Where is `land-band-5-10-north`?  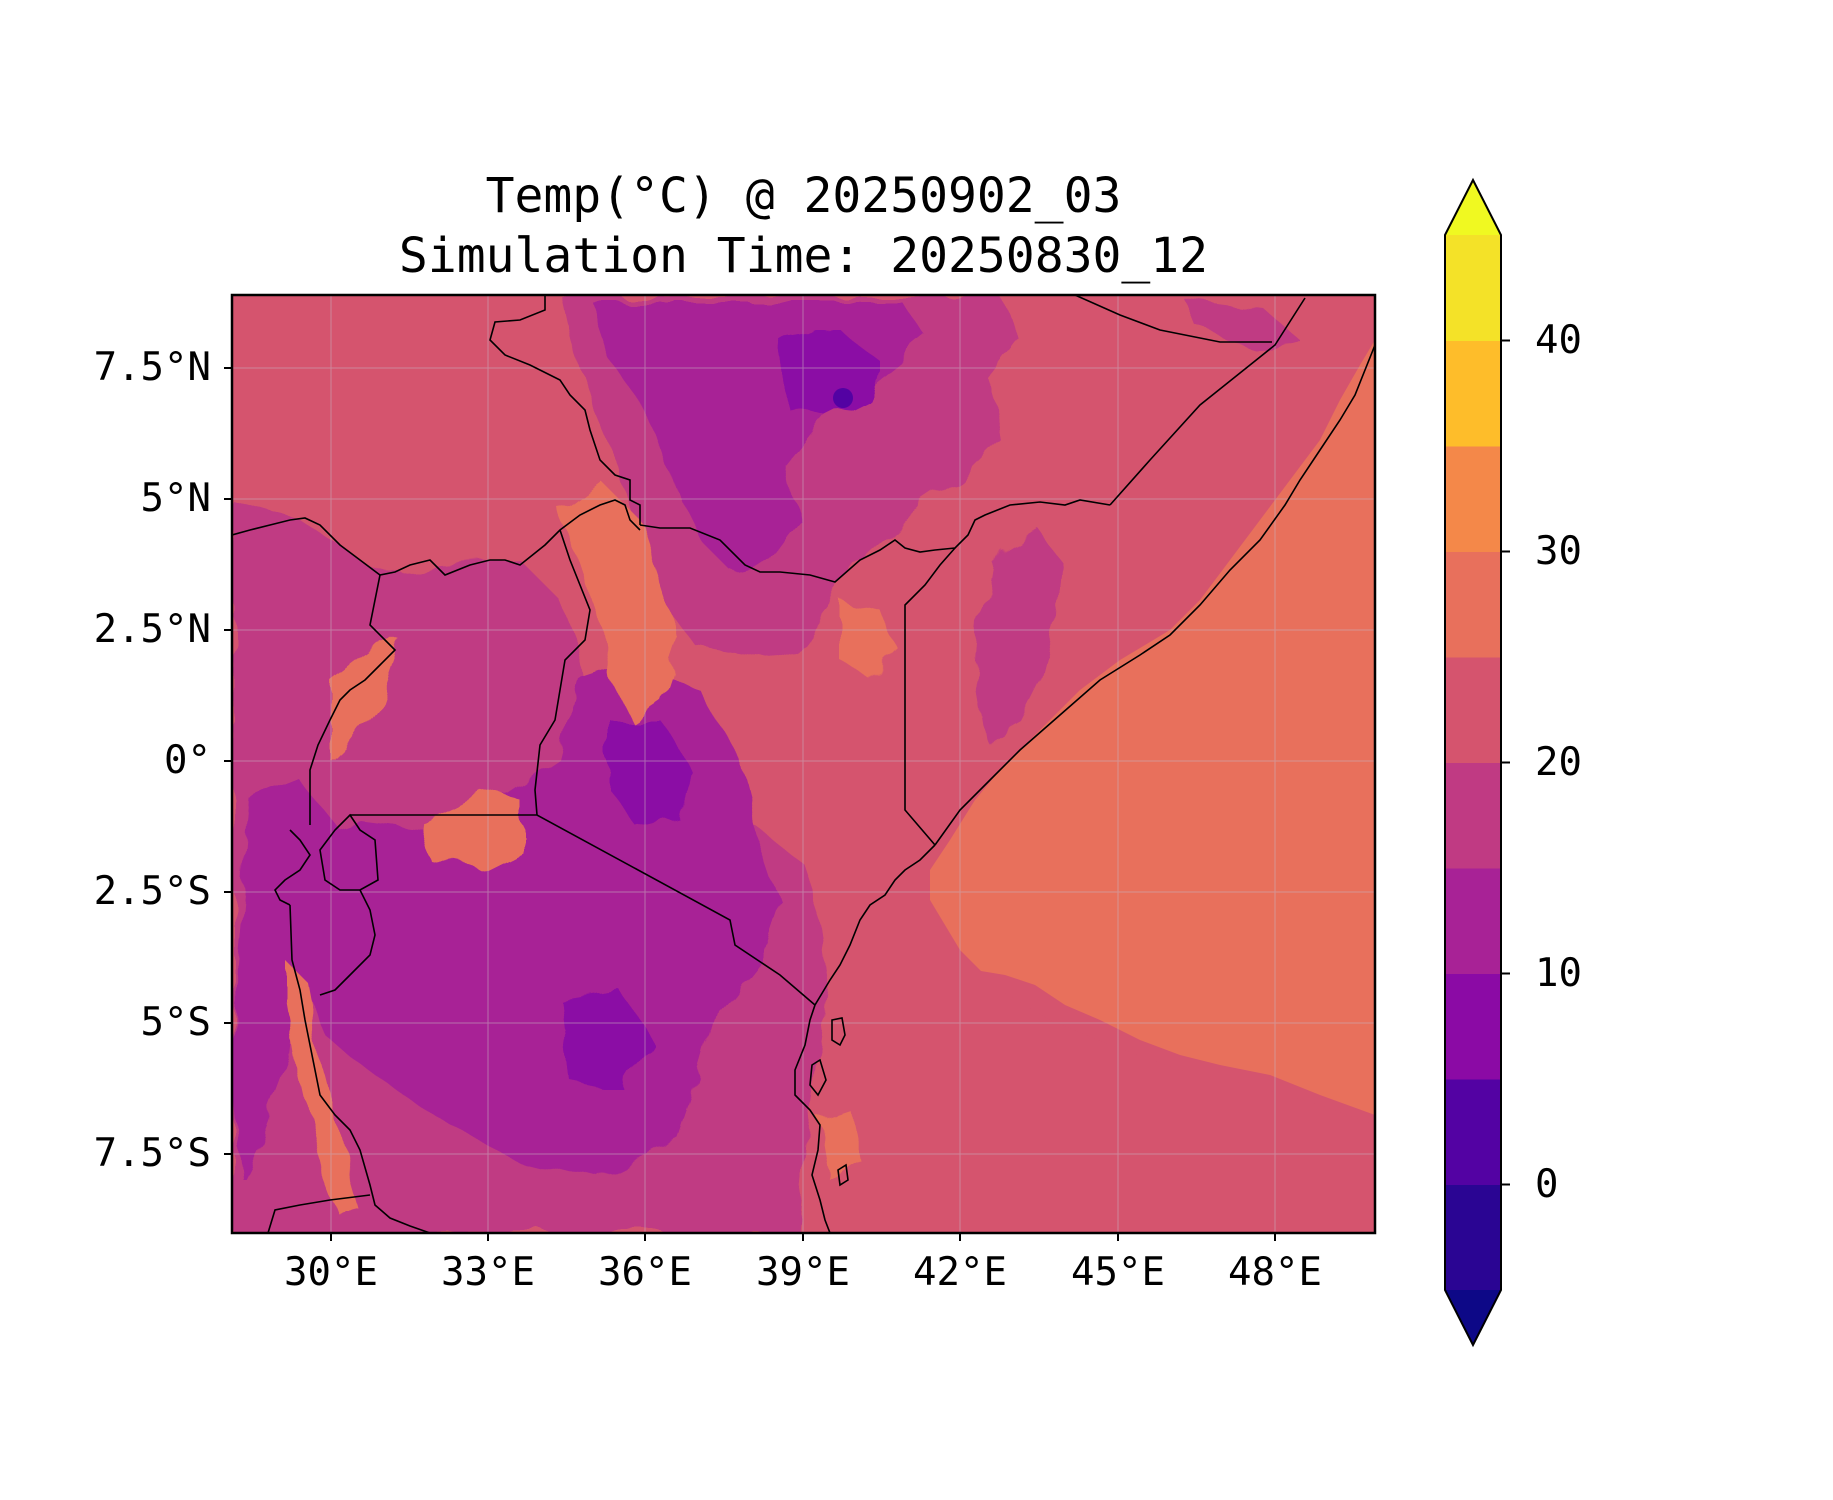
land-band-5-10-north is located at coordinates (830, 375).